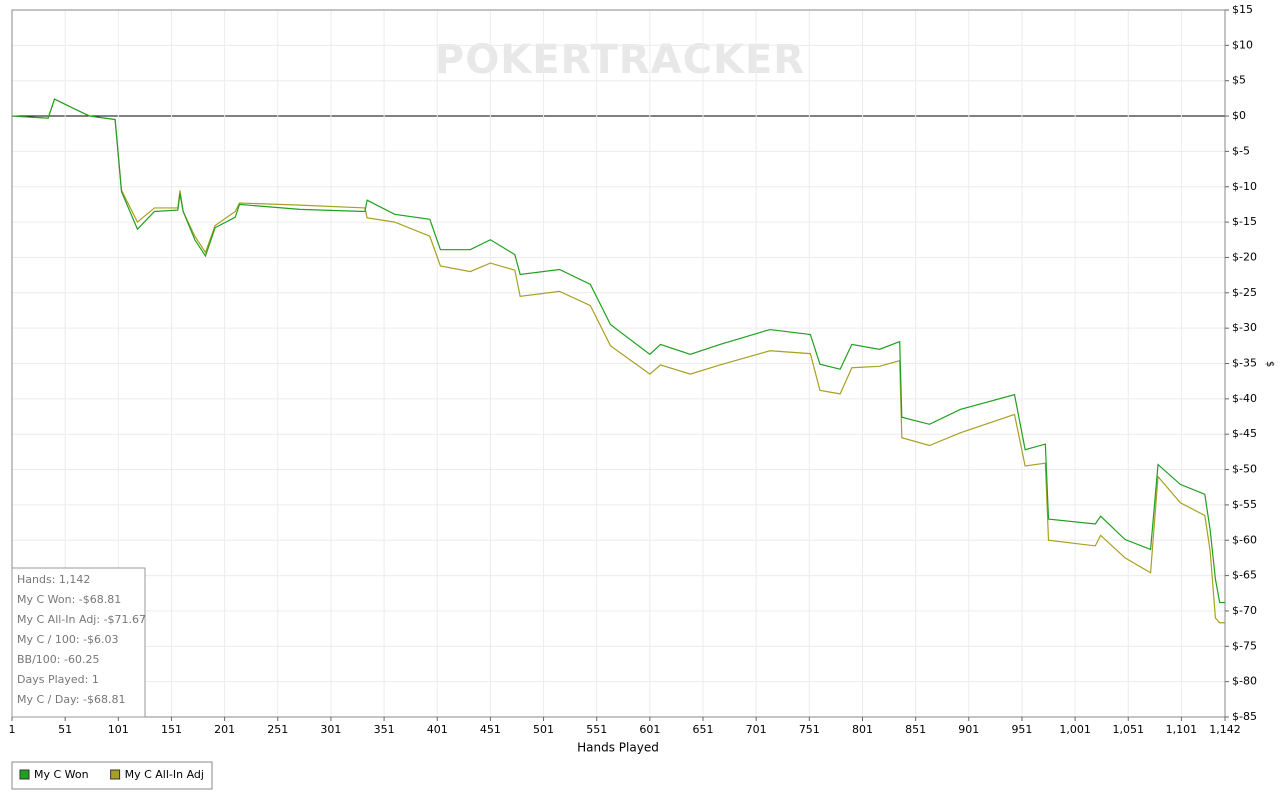 The width and height of the screenshot is (1280, 802). What do you see at coordinates (1242, 9) in the screenshot?
I see `y-tick-label: $15` at bounding box center [1242, 9].